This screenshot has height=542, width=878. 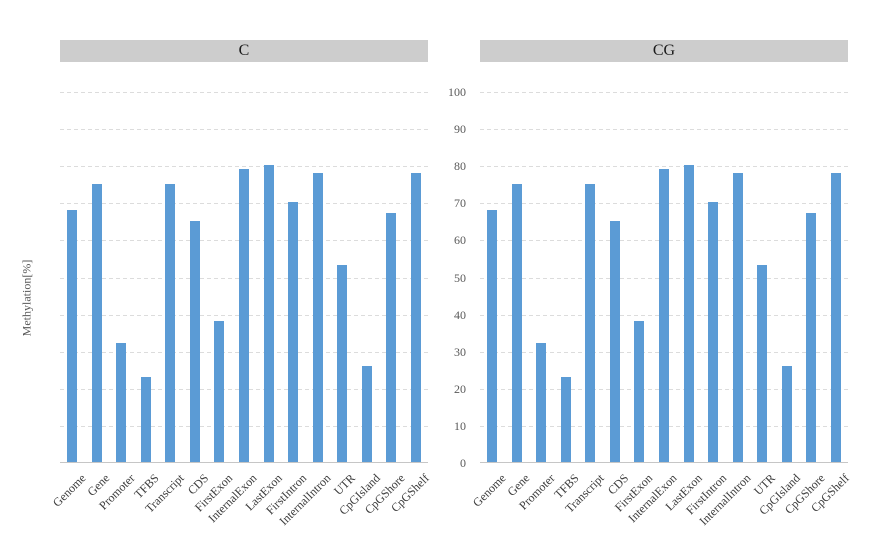 I want to click on y-axis-title: Methylation[%], so click(x=26, y=298).